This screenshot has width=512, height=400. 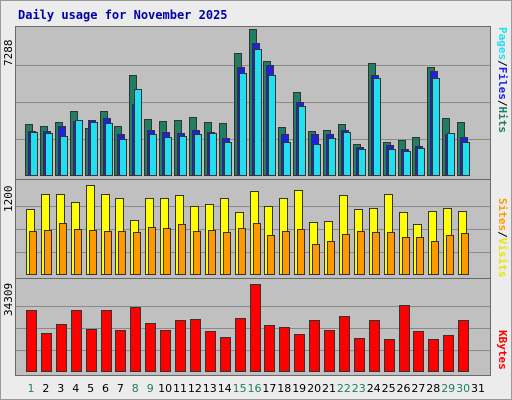 What do you see at coordinates (343, 388) in the screenshot?
I see `day-label: 22` at bounding box center [343, 388].